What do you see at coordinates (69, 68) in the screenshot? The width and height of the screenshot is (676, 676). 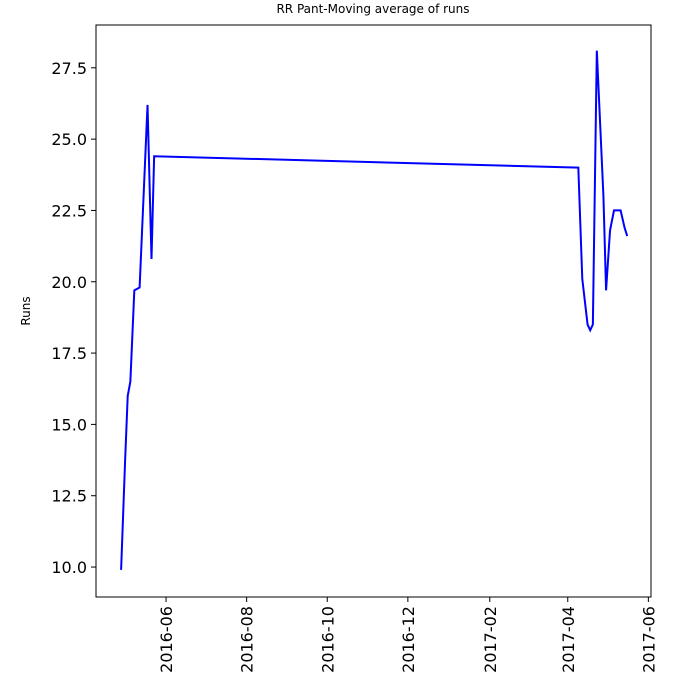 I see `y-tick-label: 27.5` at bounding box center [69, 68].